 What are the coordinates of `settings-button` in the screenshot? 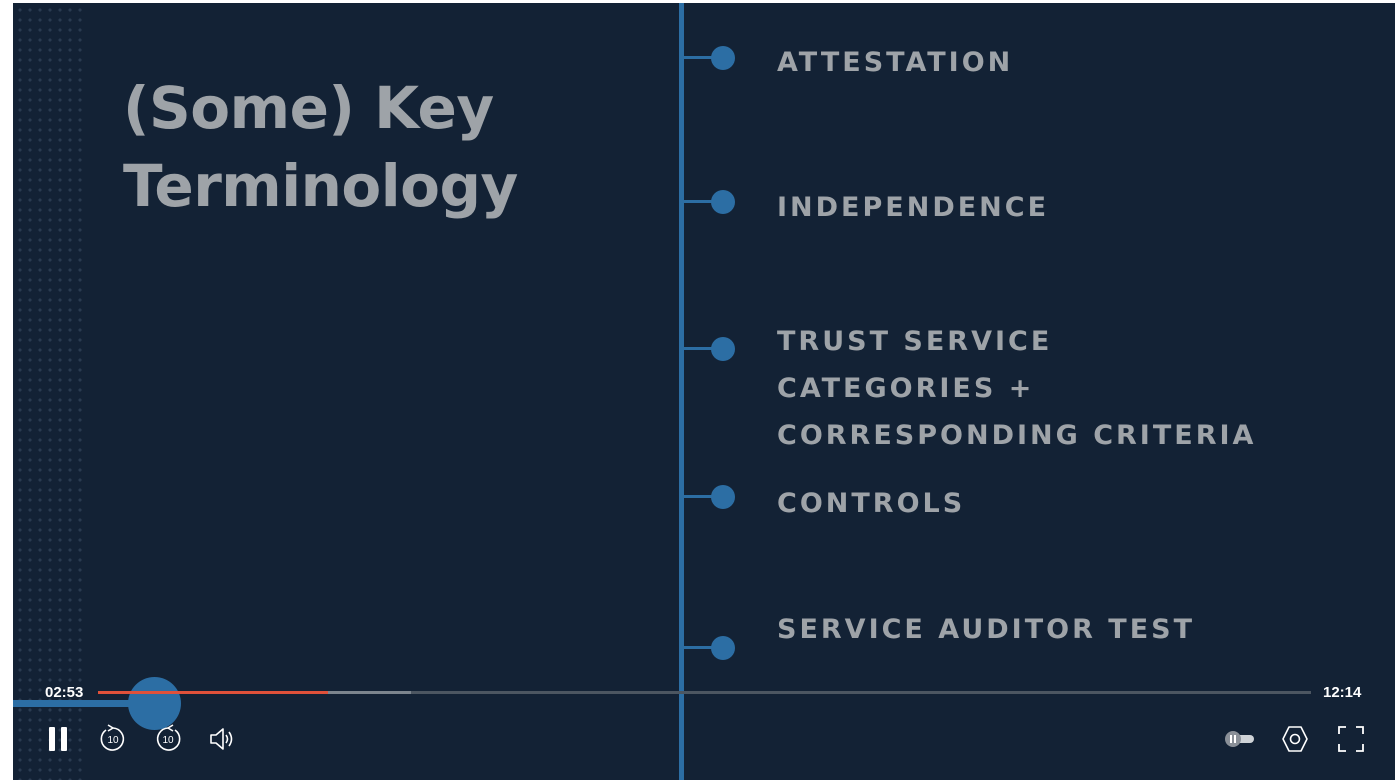 It's located at (1295, 739).